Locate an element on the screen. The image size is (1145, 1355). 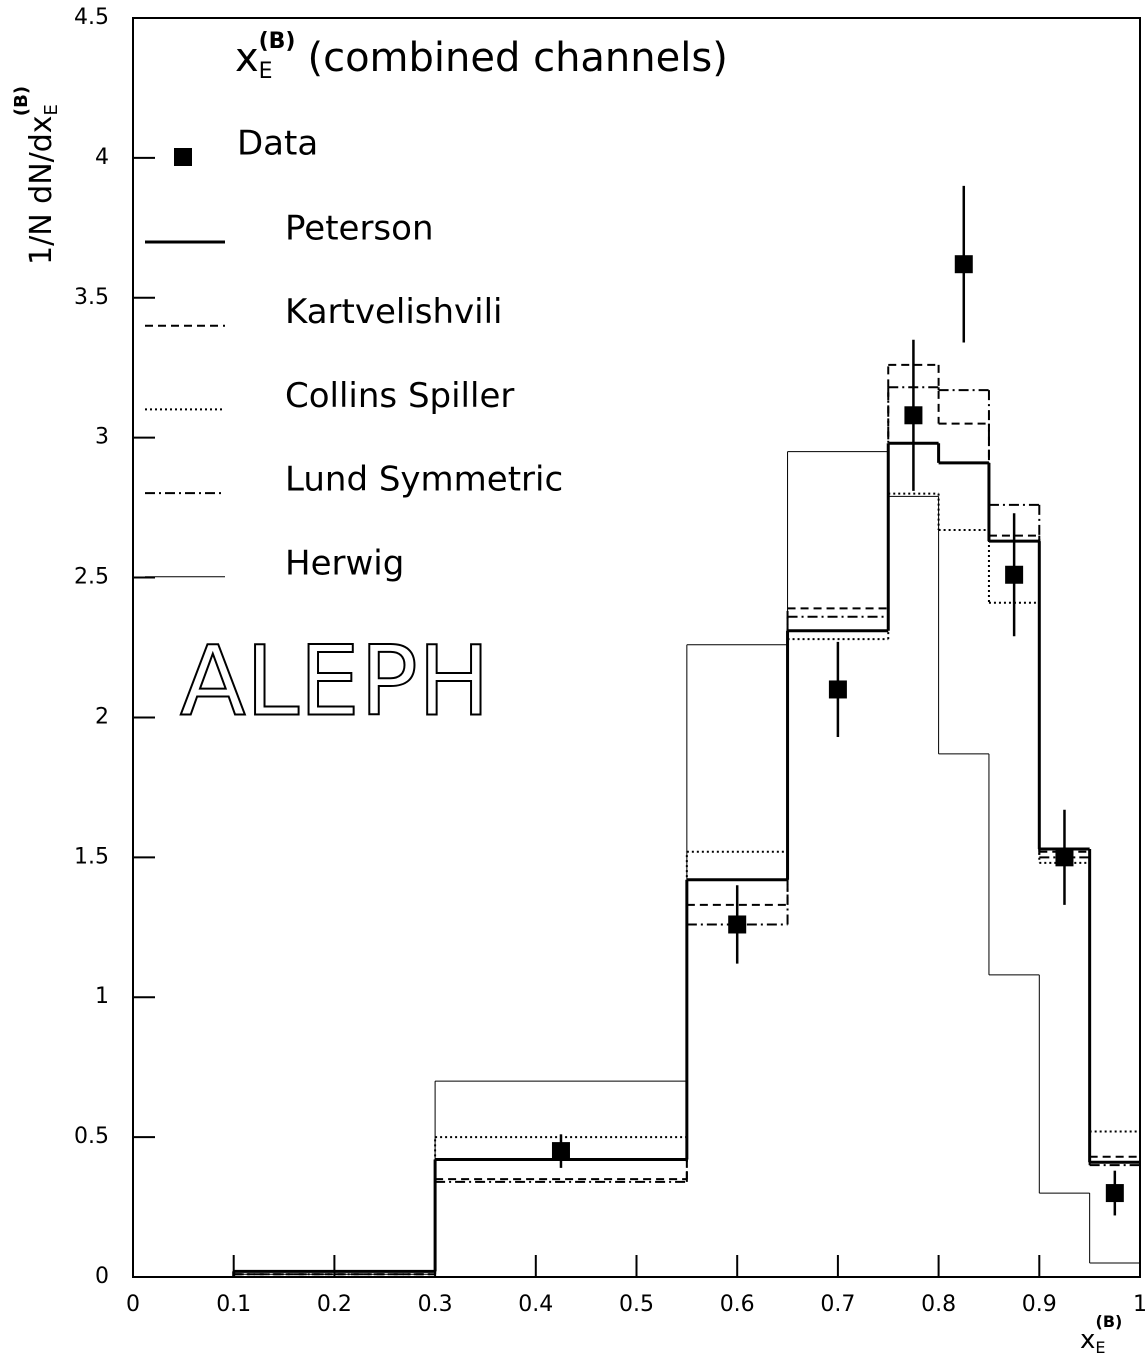
xlabel-sup: (B) is located at coordinates (1109, 1321).